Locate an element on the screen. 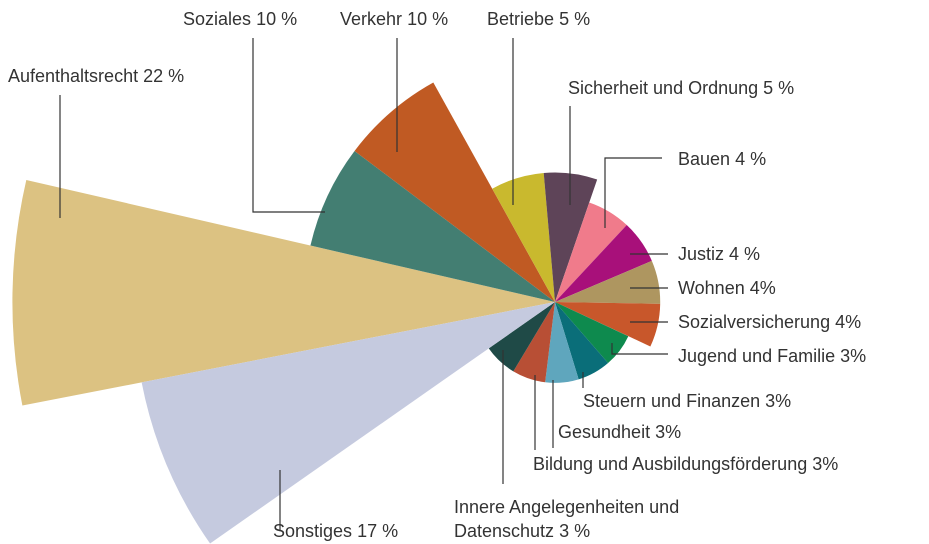 This screenshot has width=929, height=544. category-label: Soziales is located at coordinates (217, 19).